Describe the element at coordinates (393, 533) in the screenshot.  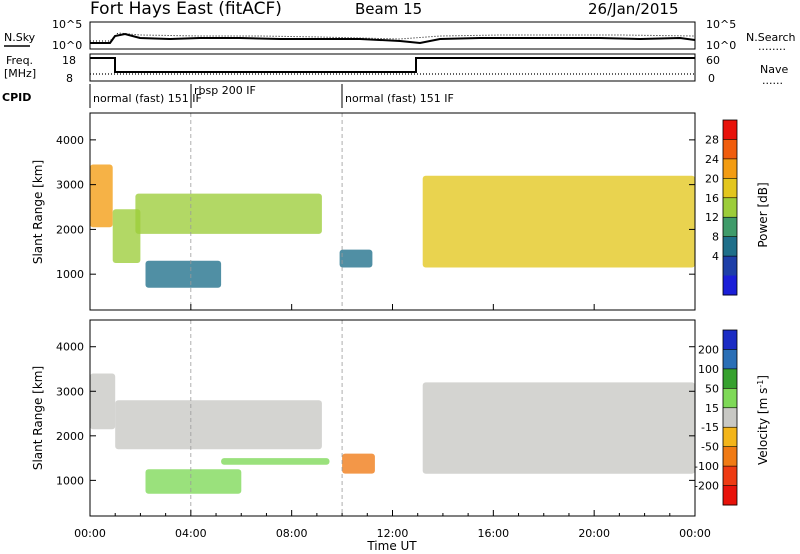
I see `x-tick-label-4: 12:00` at that location.